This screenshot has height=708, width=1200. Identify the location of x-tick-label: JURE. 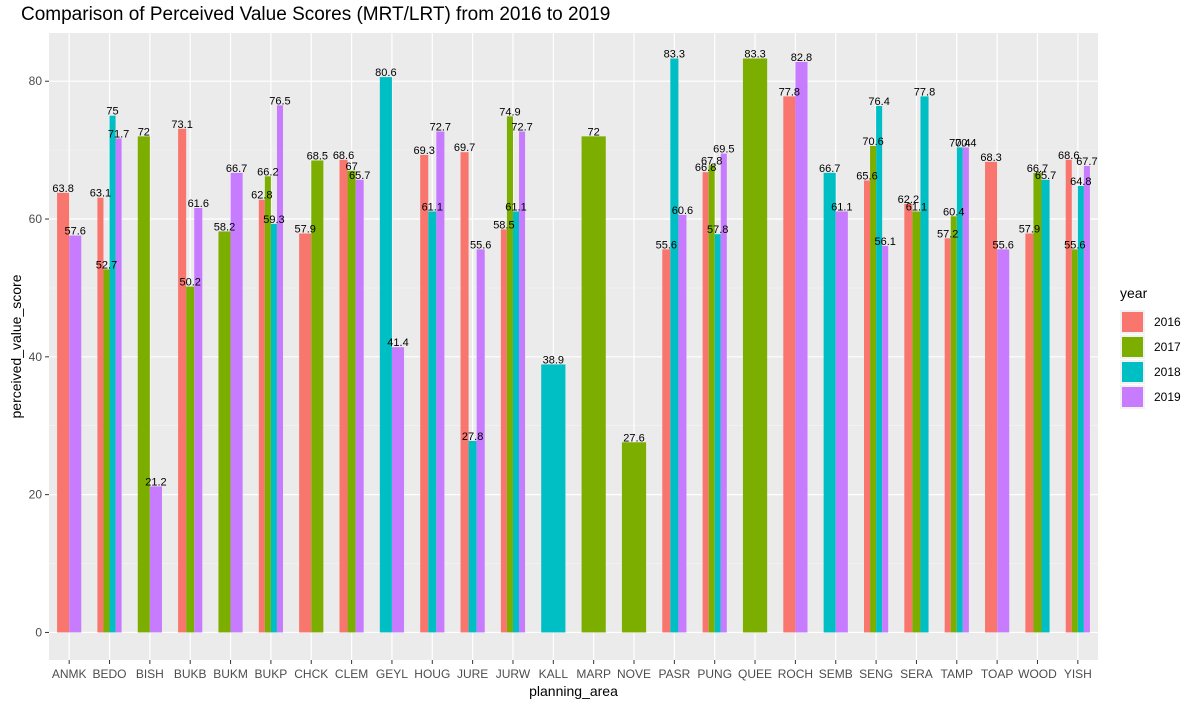
(472, 674).